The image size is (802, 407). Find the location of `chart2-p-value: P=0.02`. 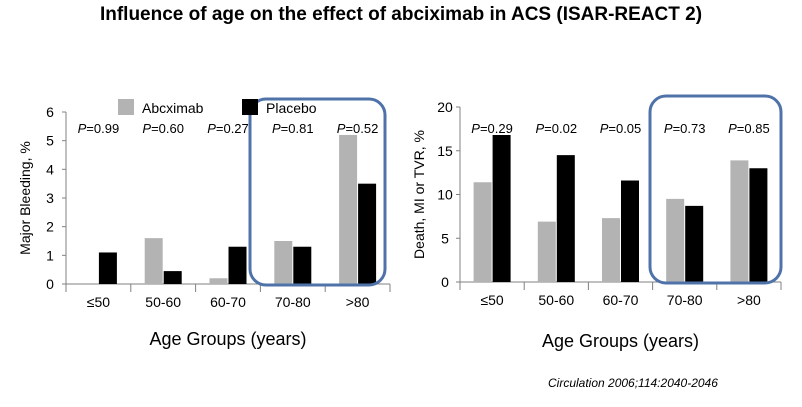

chart2-p-value: P=0.02 is located at coordinates (557, 128).